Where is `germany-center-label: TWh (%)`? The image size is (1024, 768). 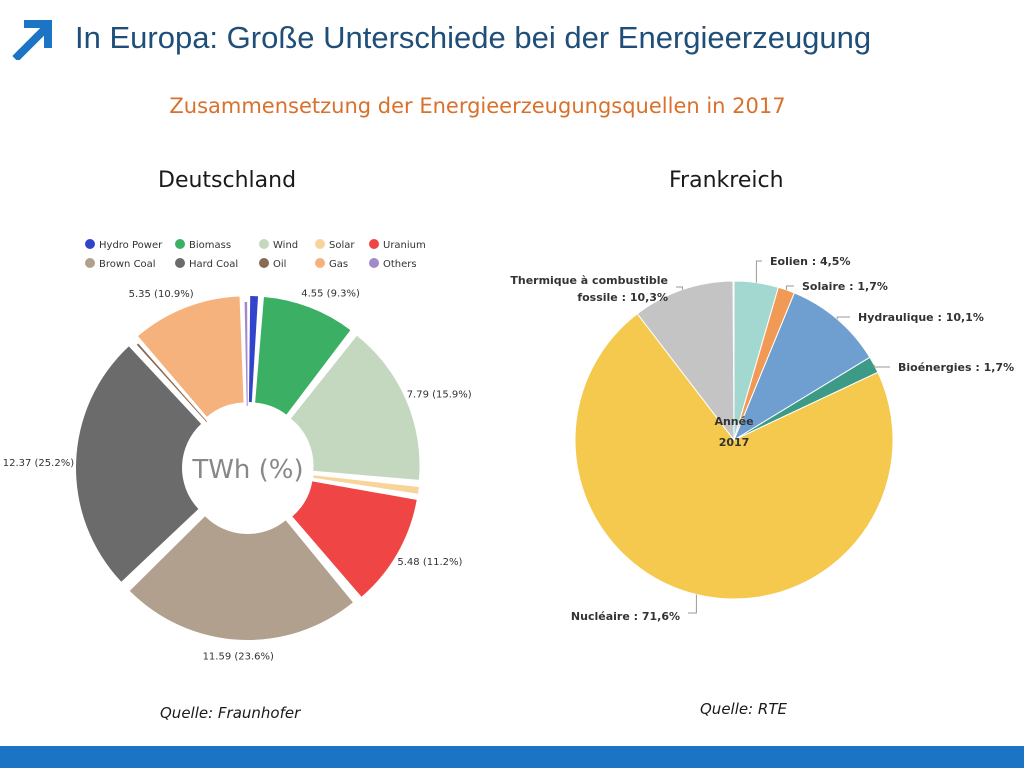
germany-center-label: TWh (%) is located at coordinates (247, 470).